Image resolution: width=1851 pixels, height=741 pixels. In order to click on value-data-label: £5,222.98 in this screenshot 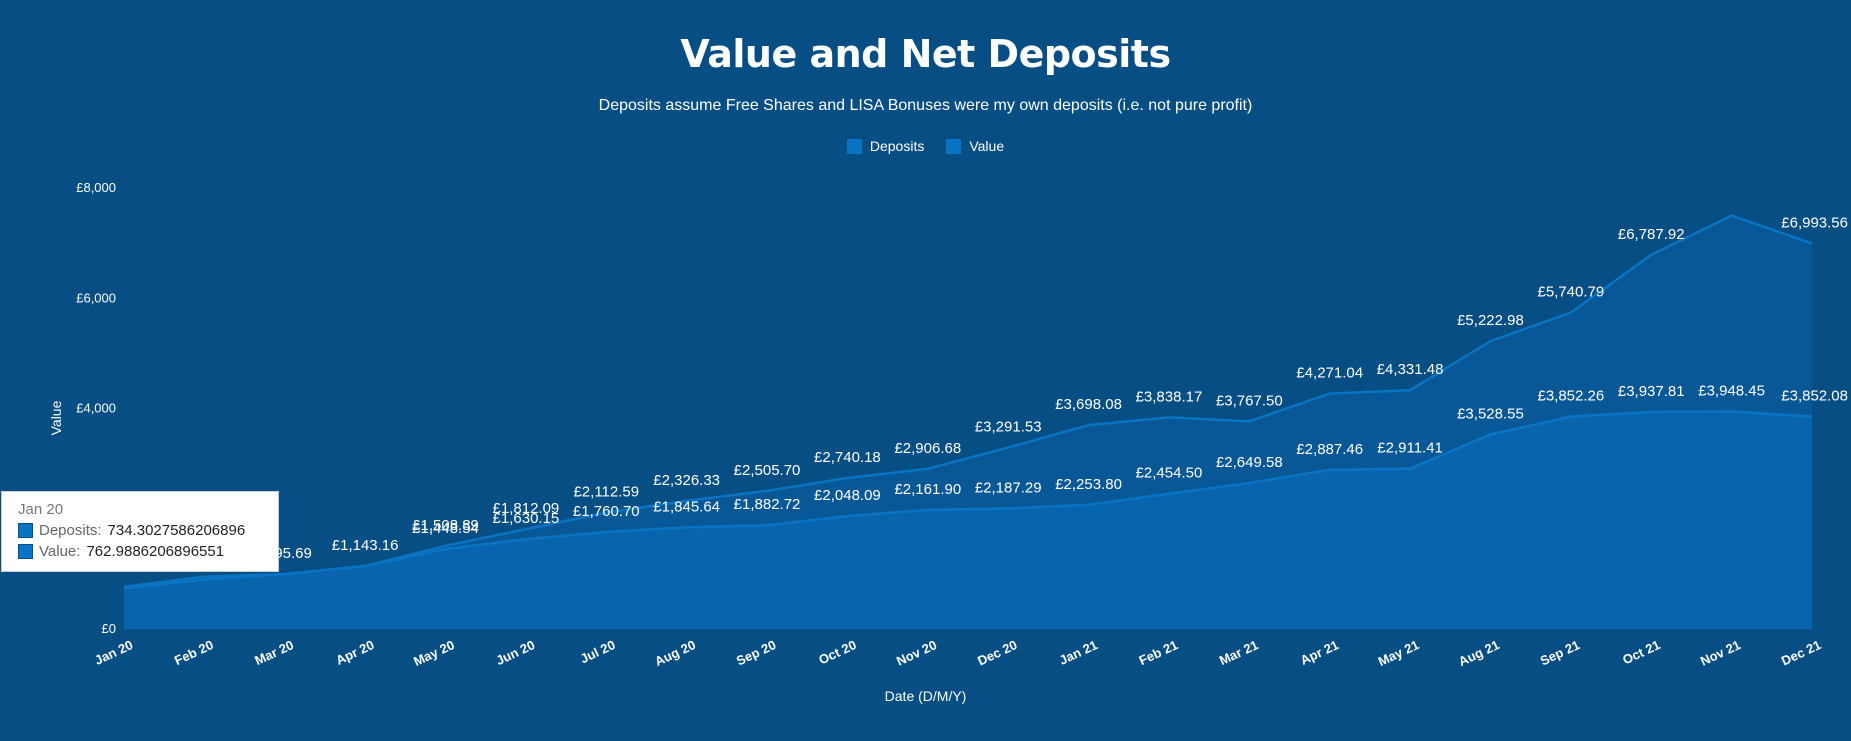, I will do `click(1490, 320)`.